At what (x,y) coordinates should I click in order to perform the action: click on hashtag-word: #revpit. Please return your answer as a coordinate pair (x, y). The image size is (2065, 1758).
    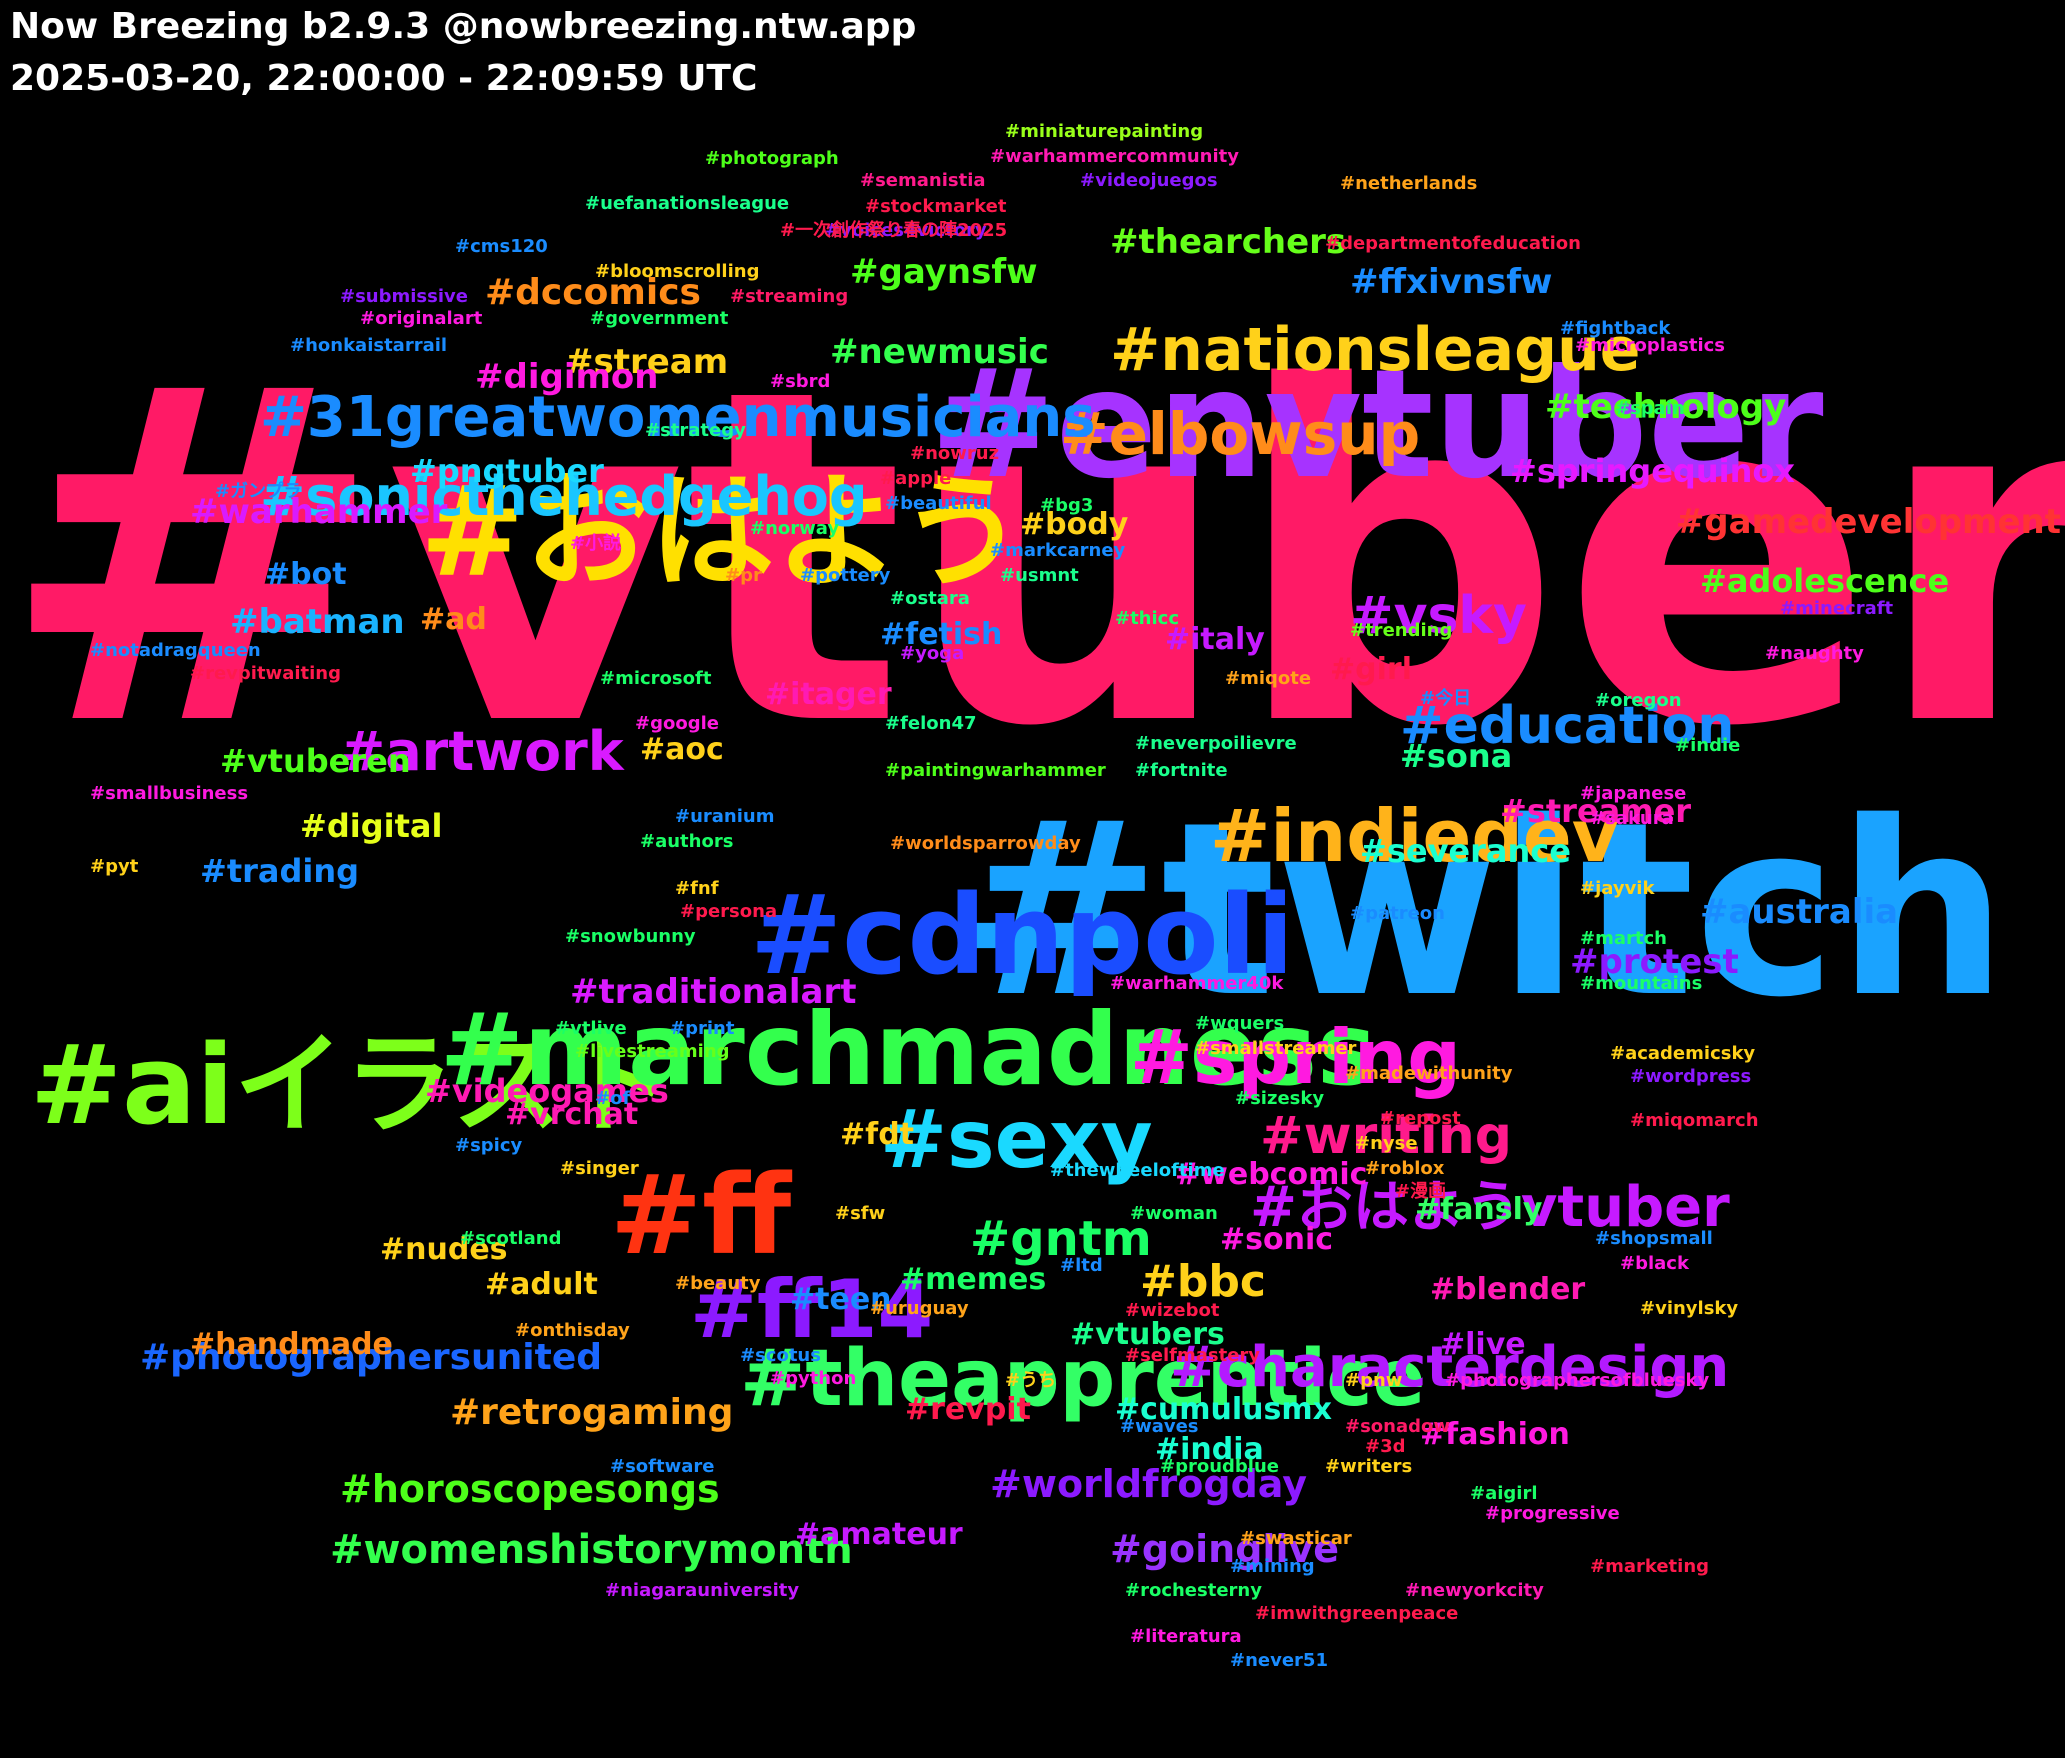
    Looking at the image, I should click on (968, 1409).